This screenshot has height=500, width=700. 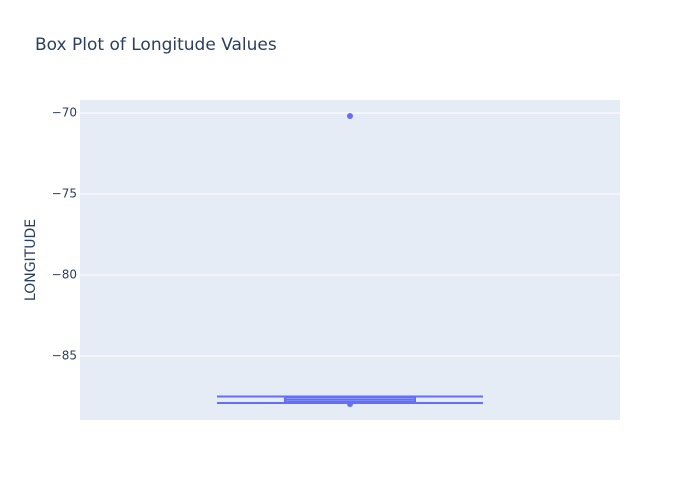 What do you see at coordinates (64, 274) in the screenshot?
I see `y-tick-label: −80` at bounding box center [64, 274].